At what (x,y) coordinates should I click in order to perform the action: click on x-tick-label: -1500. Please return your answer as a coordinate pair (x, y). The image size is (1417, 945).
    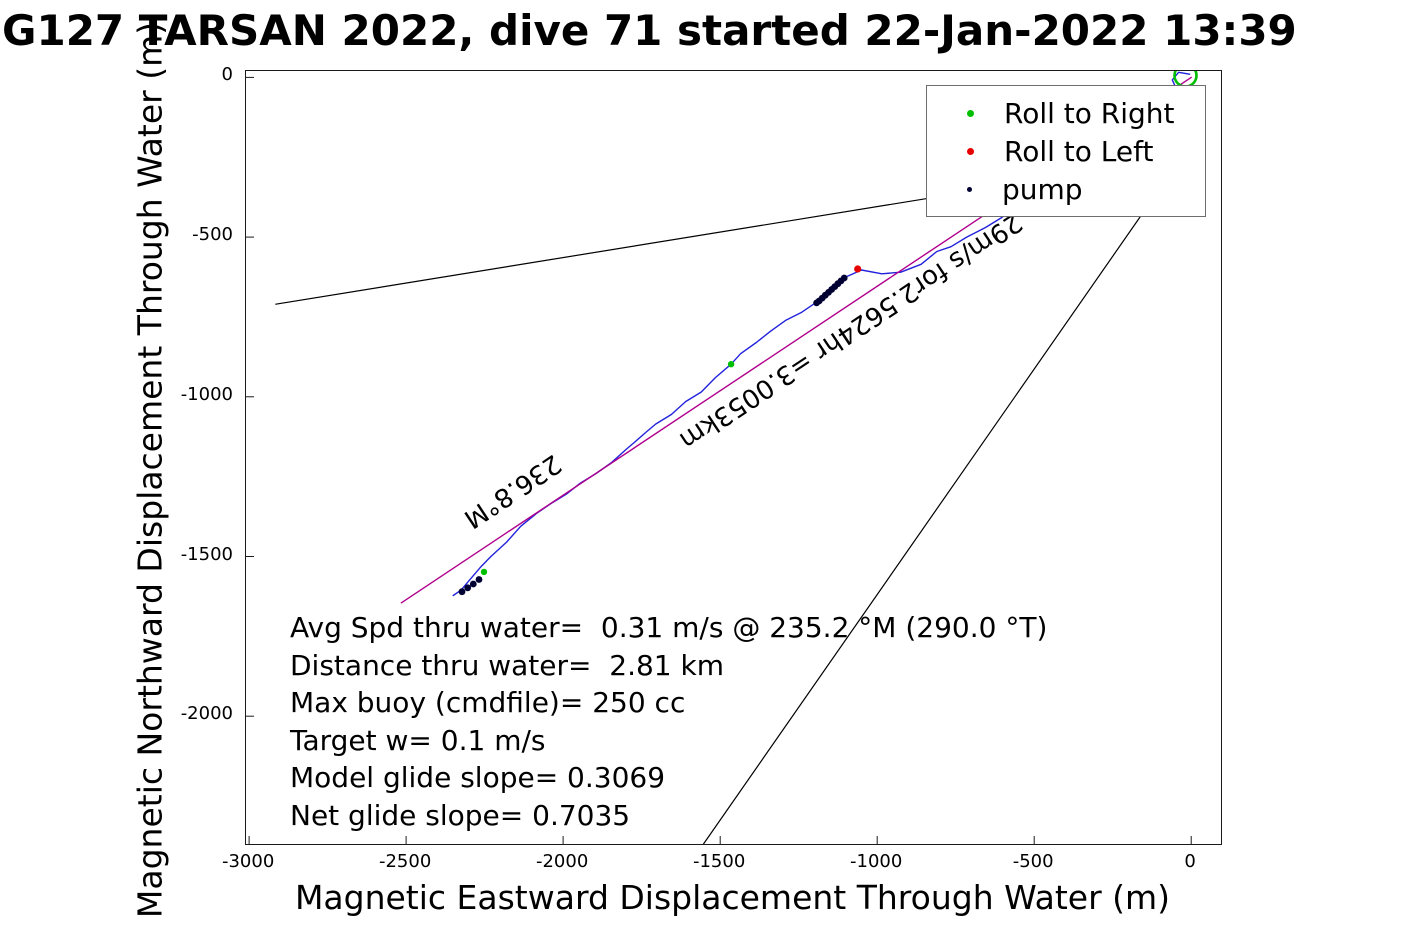
    Looking at the image, I should click on (719, 861).